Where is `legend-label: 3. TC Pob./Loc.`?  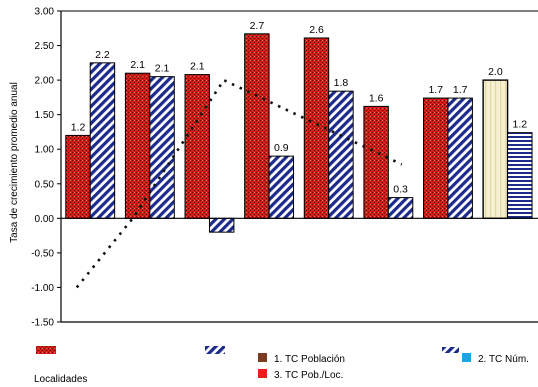
legend-label: 3. TC Pob./Loc. is located at coordinates (308, 375).